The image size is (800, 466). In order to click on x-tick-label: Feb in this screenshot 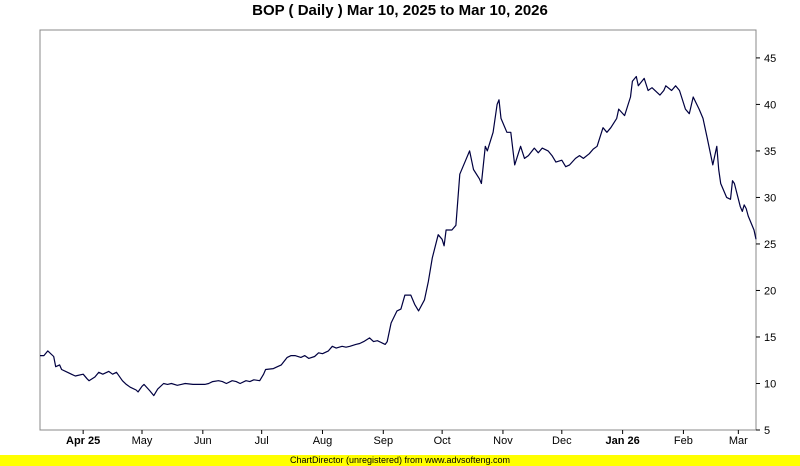, I will do `click(683, 441)`.